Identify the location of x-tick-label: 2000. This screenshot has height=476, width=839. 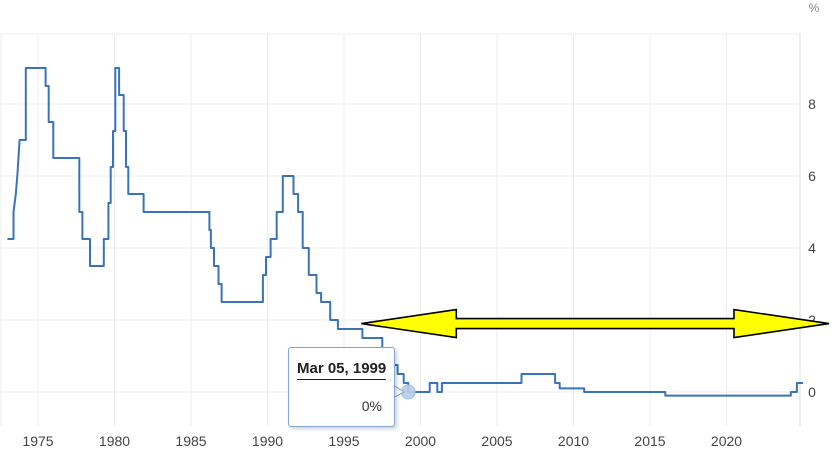
(420, 441).